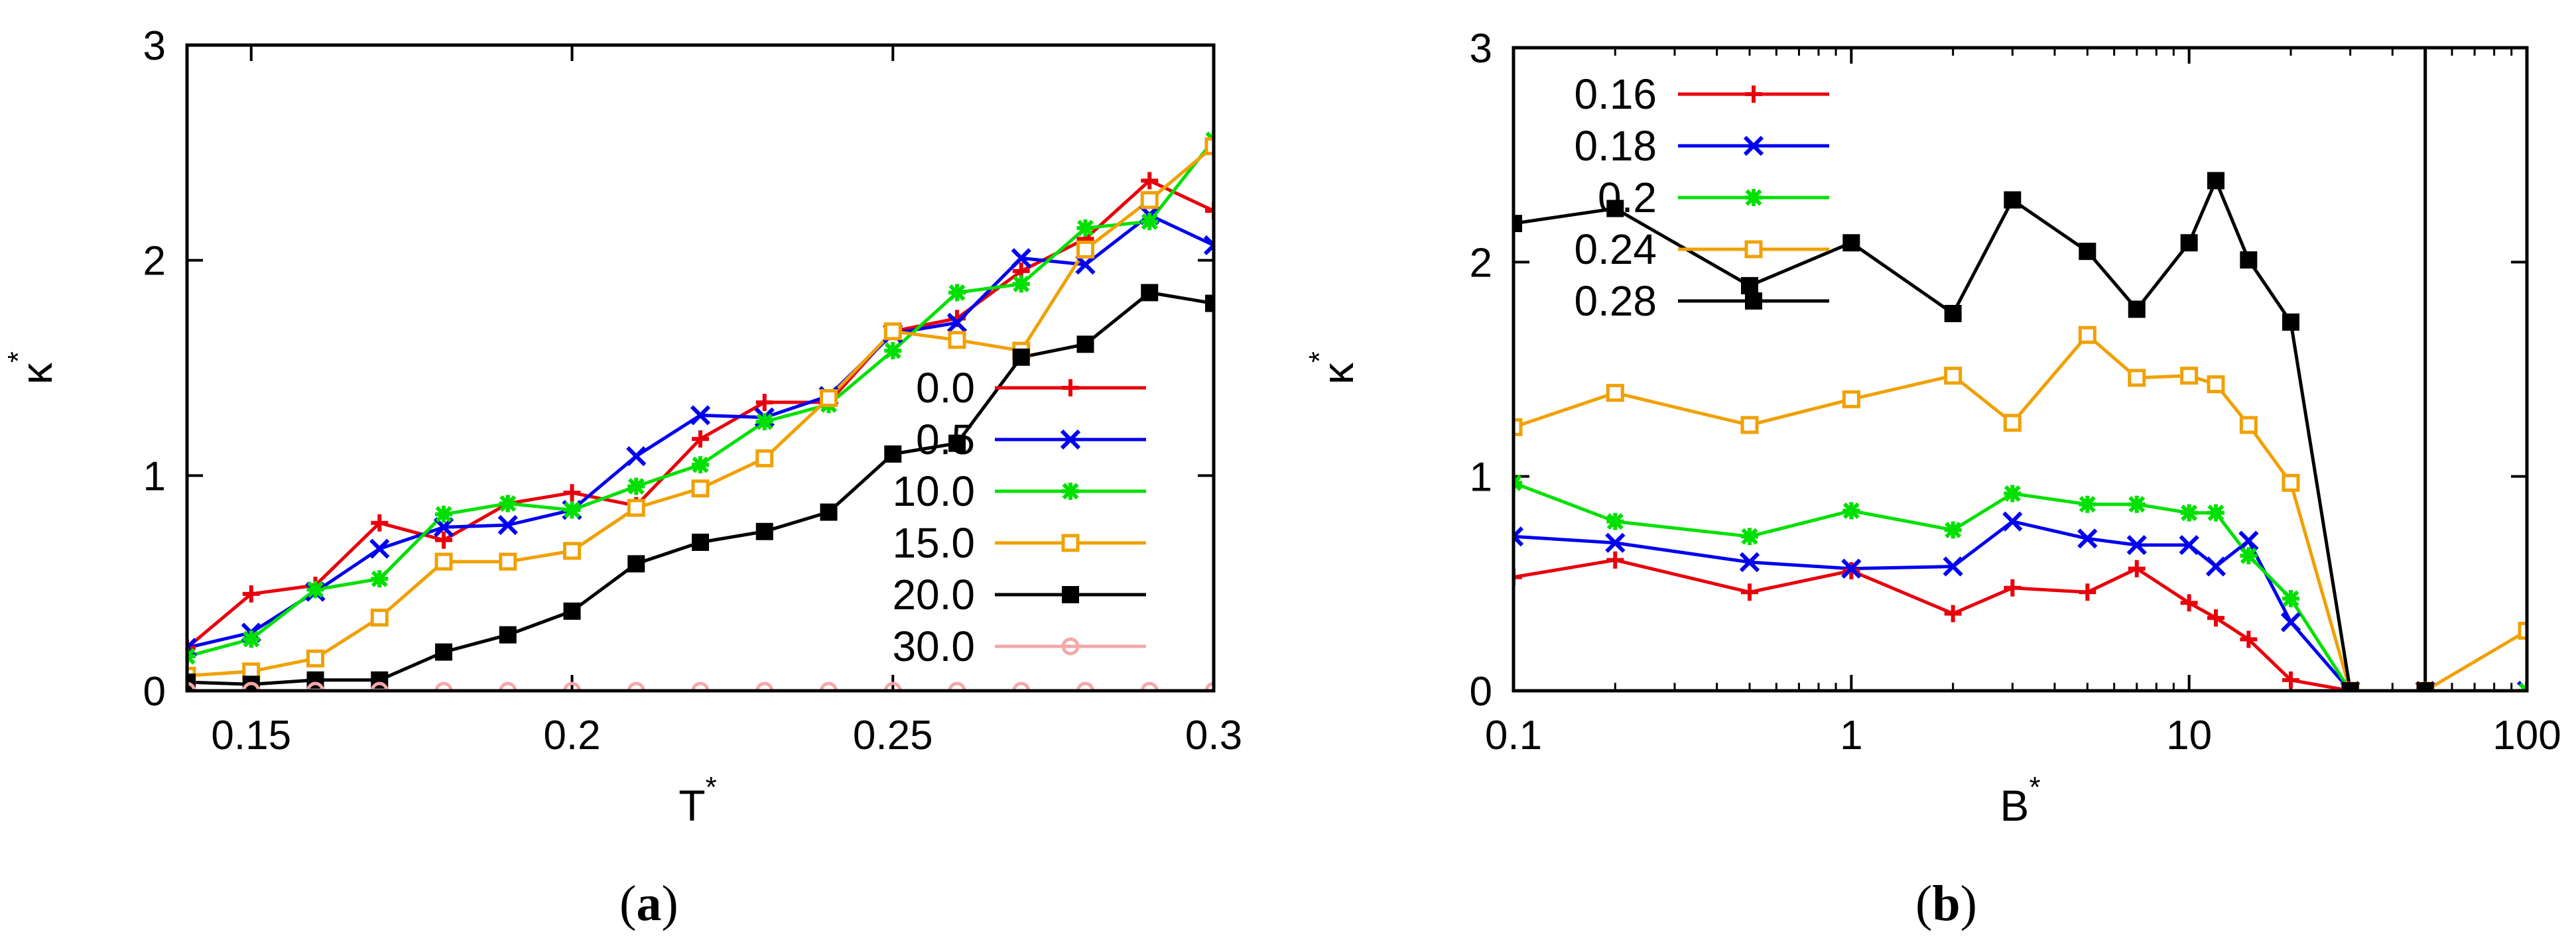 The height and width of the screenshot is (948, 2576). What do you see at coordinates (893, 331) in the screenshot?
I see `panel-a-series-3-point-11-shape` at bounding box center [893, 331].